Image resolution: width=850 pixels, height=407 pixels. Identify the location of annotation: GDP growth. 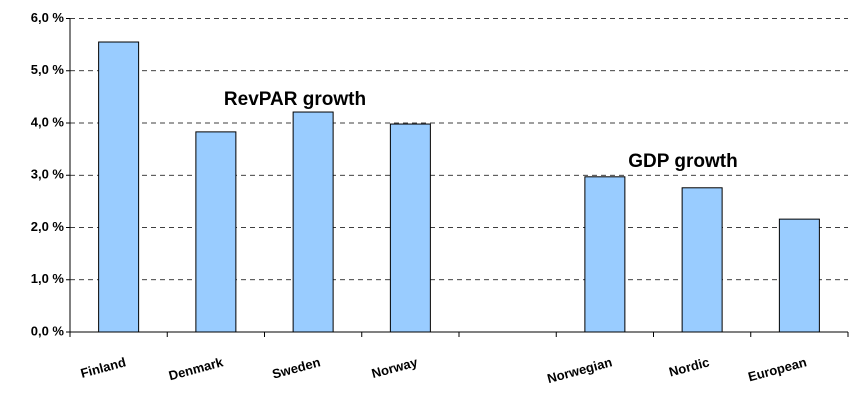
(682, 161).